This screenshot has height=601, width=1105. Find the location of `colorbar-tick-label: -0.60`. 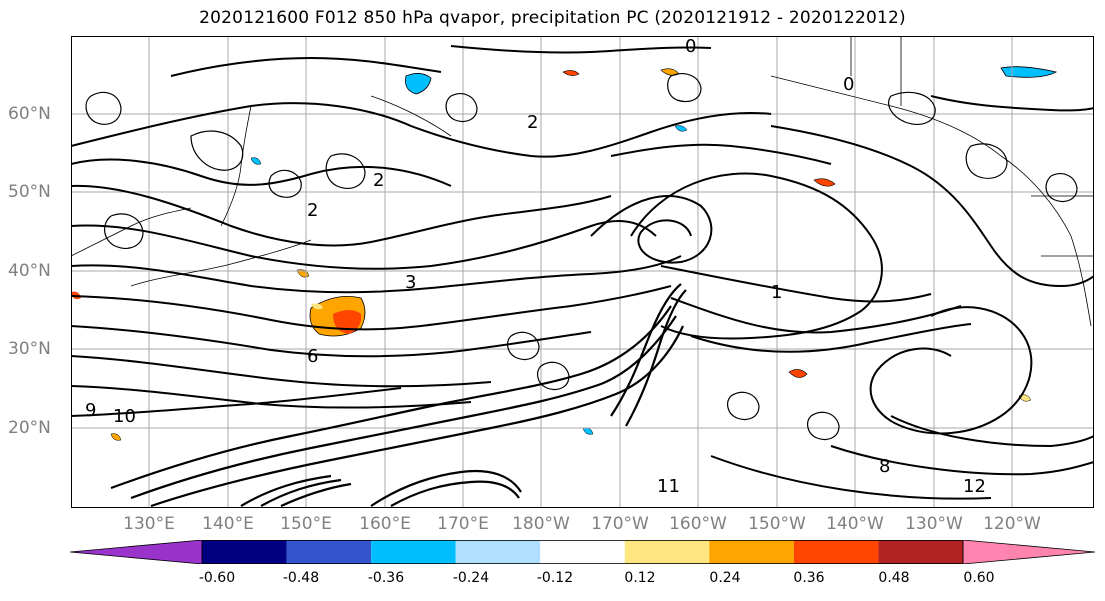

colorbar-tick-label: -0.60 is located at coordinates (217, 578).